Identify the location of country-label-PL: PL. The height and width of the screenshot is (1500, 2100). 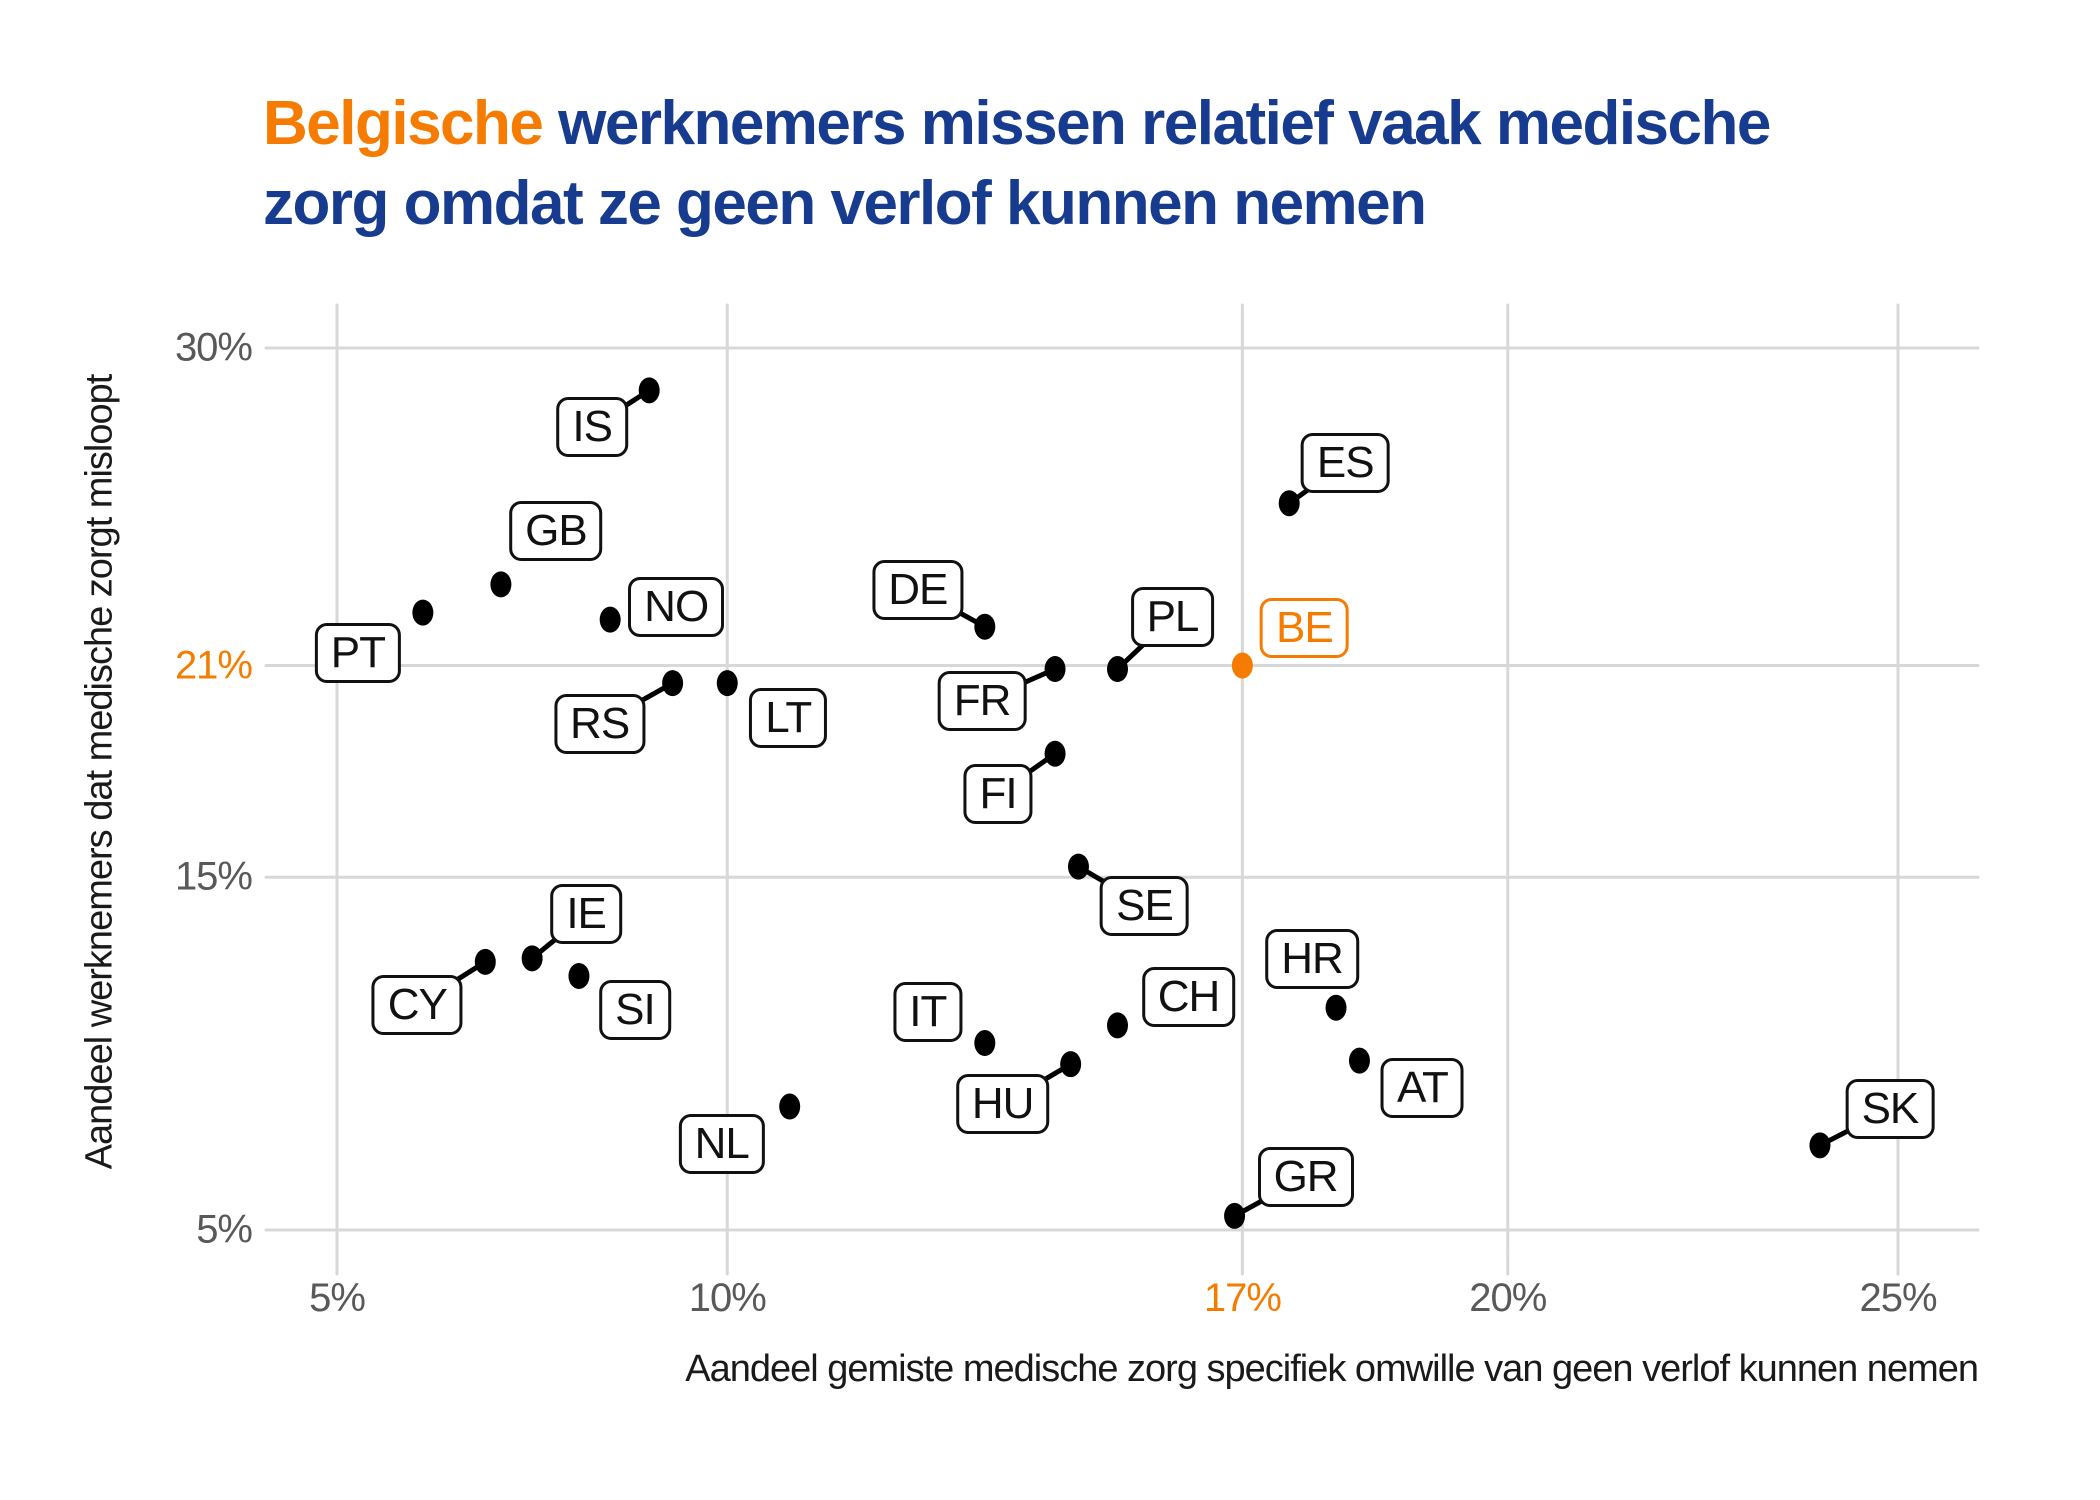
(1172, 617).